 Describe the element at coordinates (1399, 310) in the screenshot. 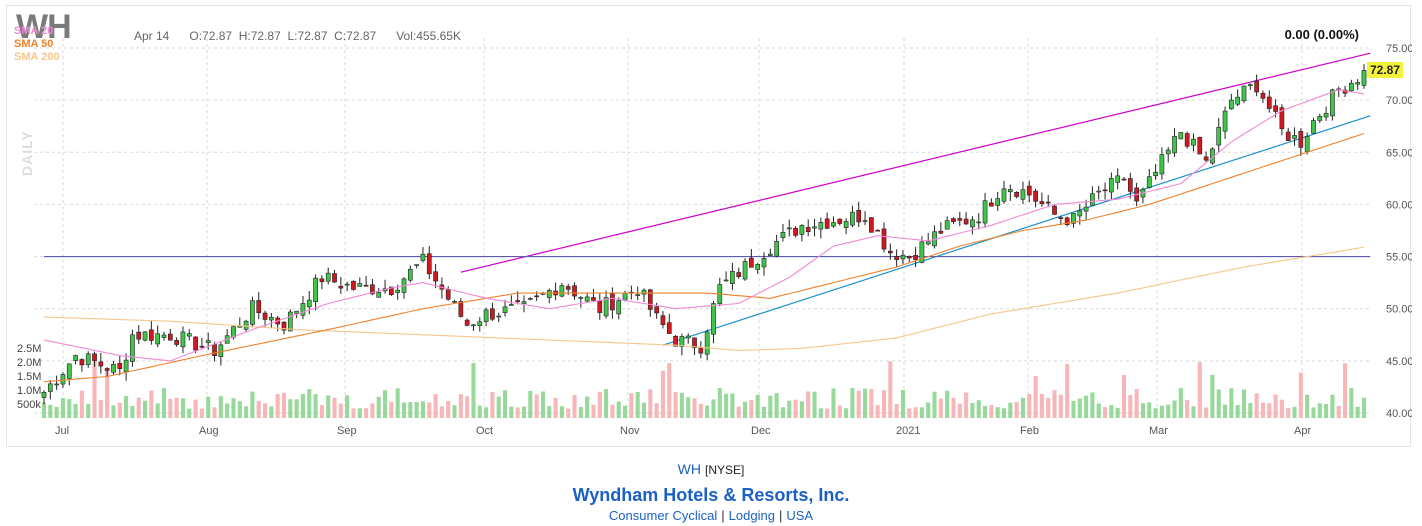

I see `y-tick-label: 50.00` at that location.